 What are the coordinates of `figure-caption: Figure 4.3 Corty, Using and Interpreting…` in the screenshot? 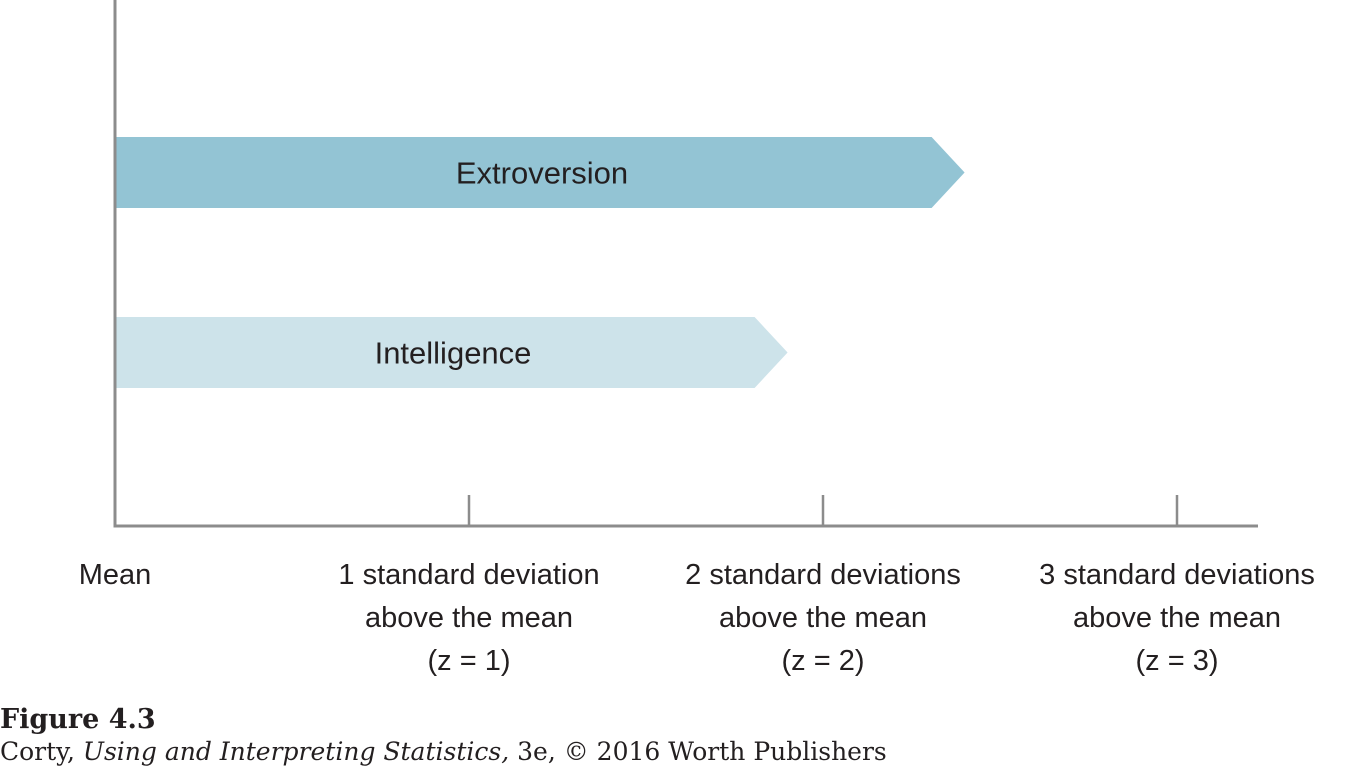 It's located at (443, 737).